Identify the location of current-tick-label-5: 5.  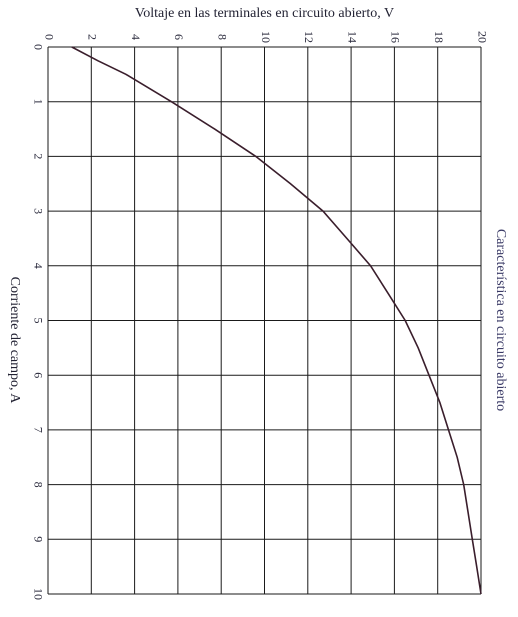
(38, 321).